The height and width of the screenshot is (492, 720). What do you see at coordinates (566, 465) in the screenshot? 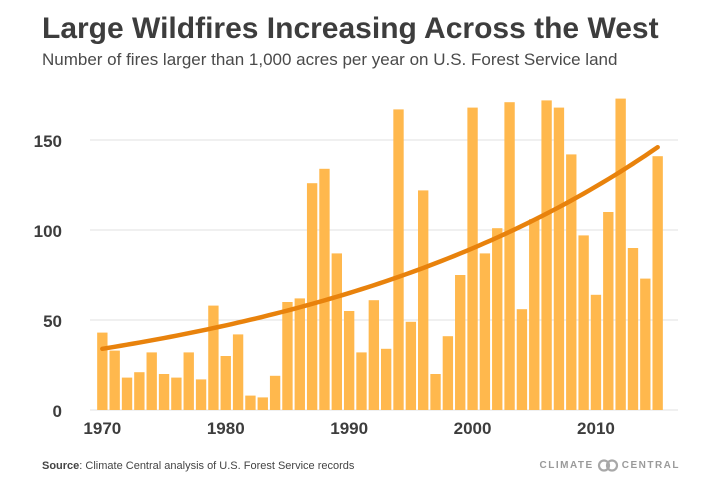
I see `logo-word-climate: CLIMATE` at bounding box center [566, 465].